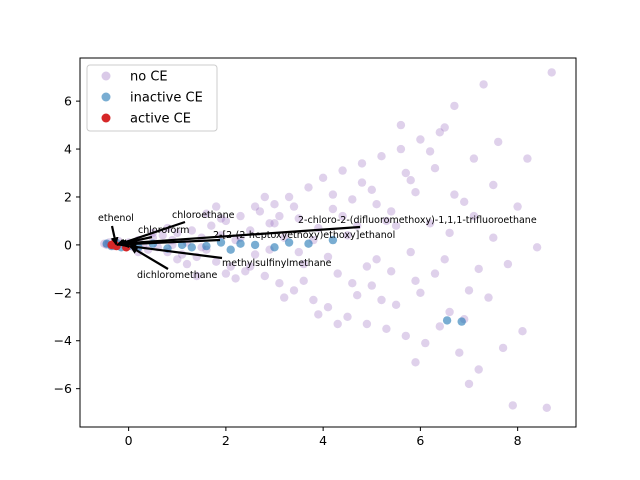  What do you see at coordinates (68, 149) in the screenshot?
I see `y-tick-label-5: 4` at bounding box center [68, 149].